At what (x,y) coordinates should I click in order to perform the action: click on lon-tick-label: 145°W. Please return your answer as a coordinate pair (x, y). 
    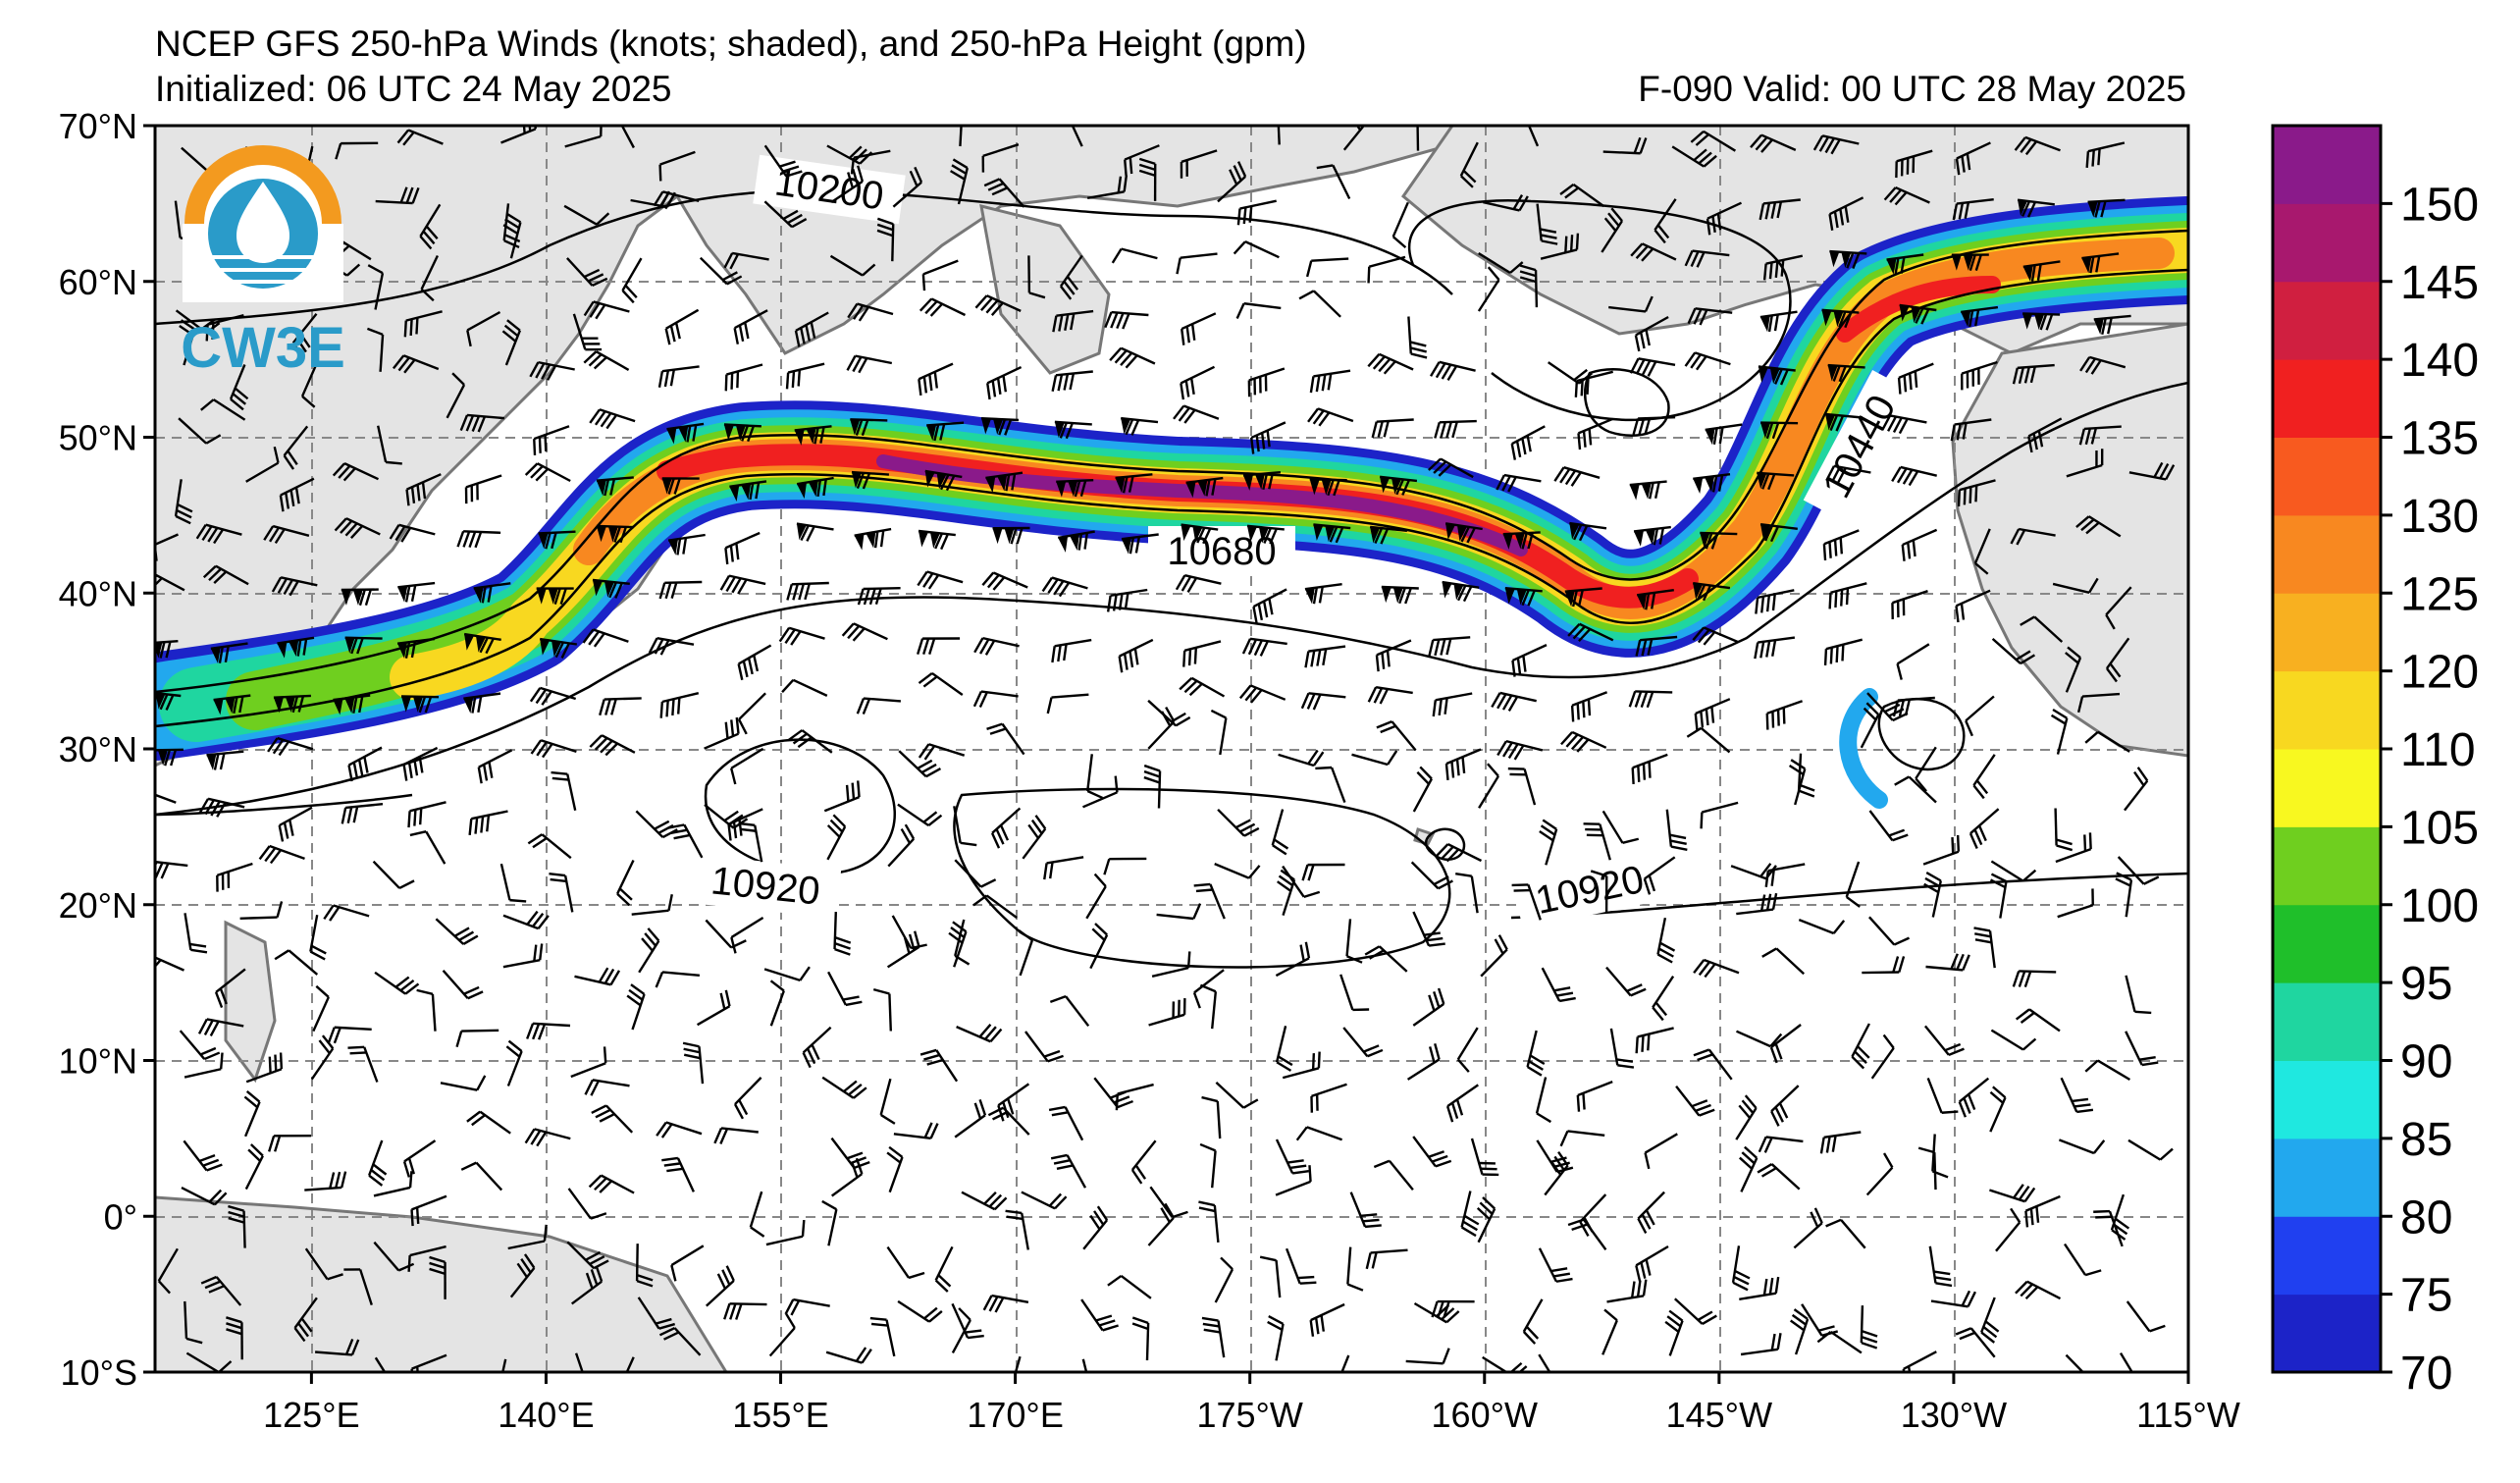
    Looking at the image, I should click on (1719, 1415).